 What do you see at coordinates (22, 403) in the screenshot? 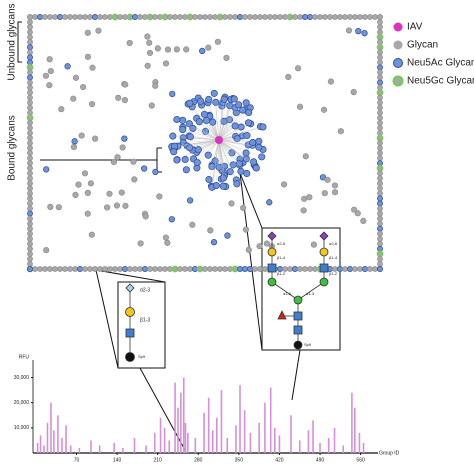
I see `y-tick-label: 20,000` at bounding box center [22, 403].